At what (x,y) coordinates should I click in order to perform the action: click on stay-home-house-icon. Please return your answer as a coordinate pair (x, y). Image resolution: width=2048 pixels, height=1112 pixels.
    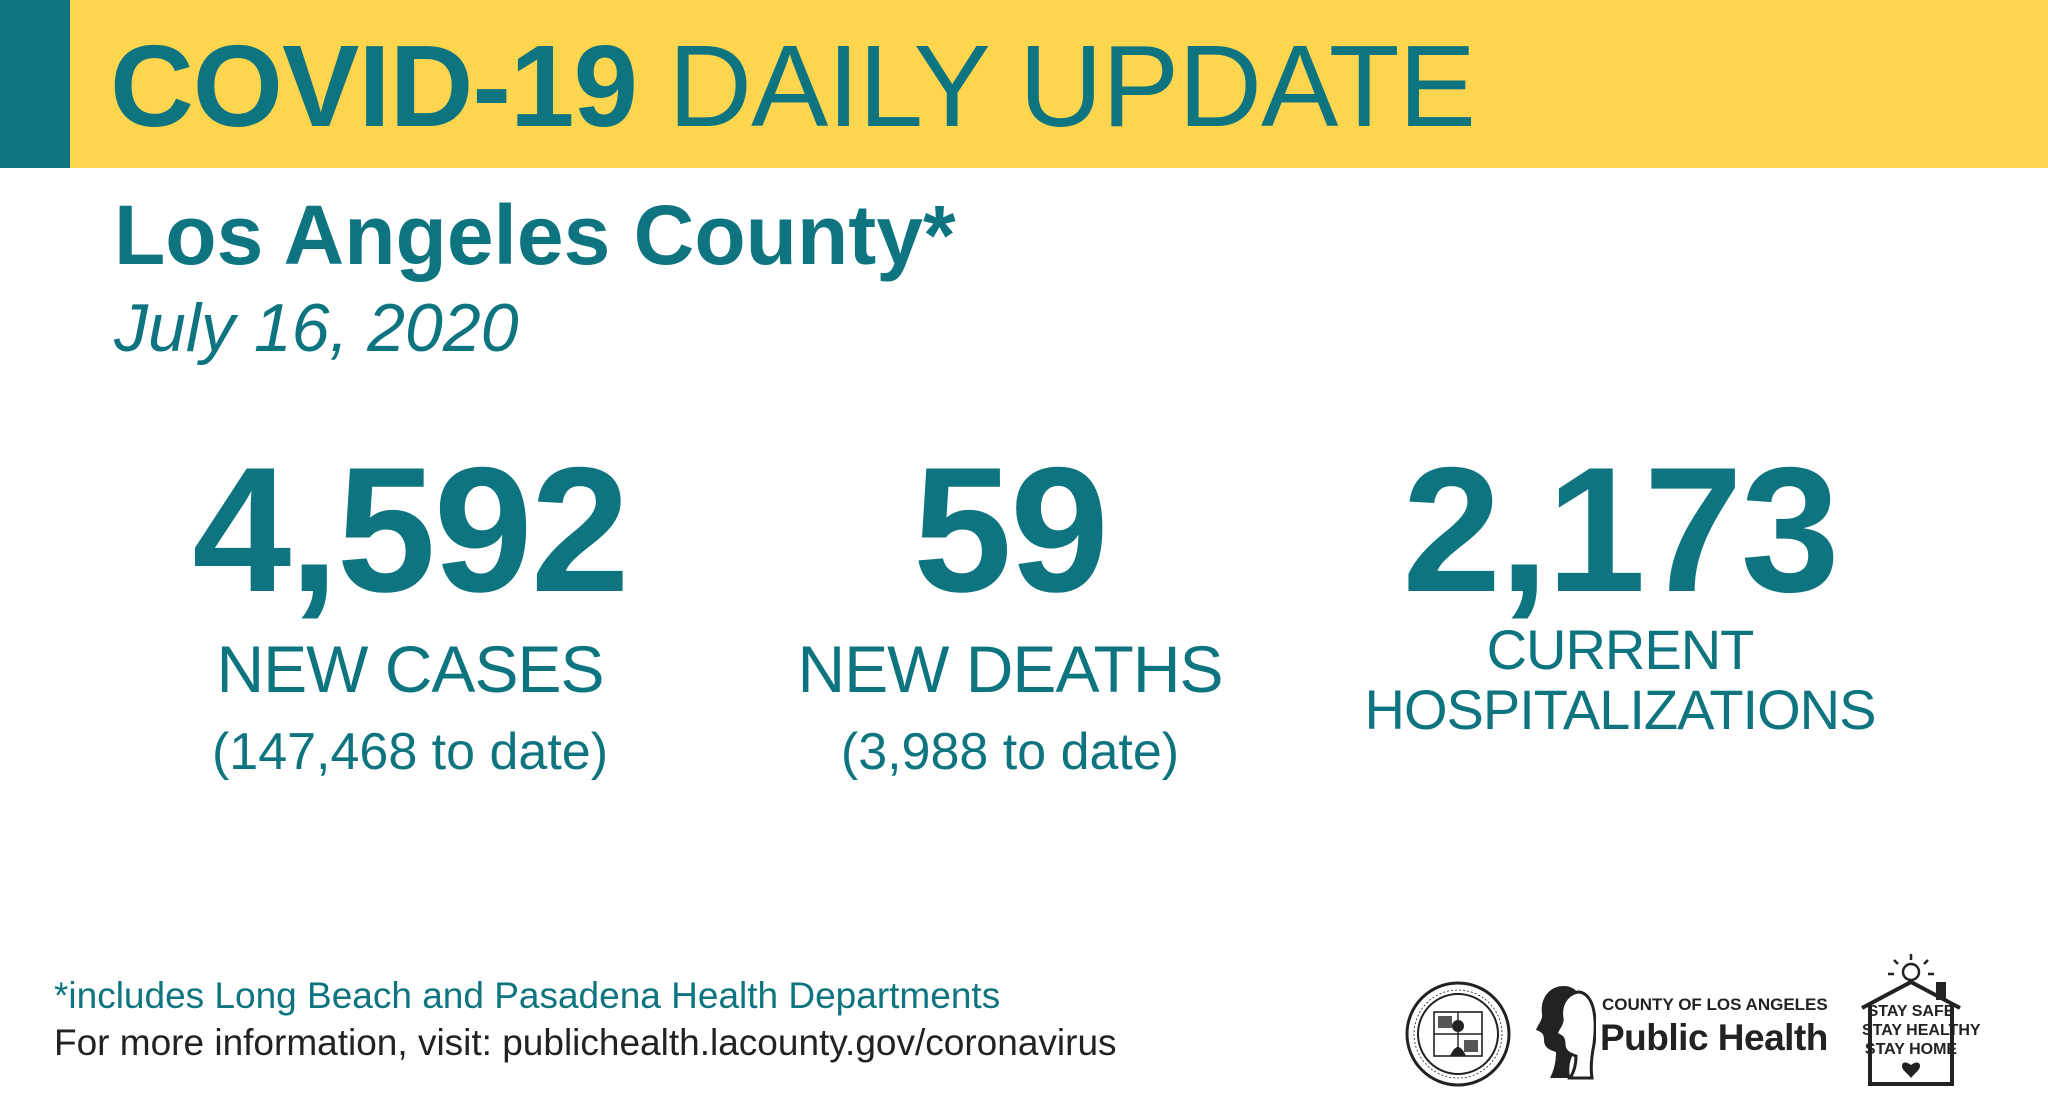
    Looking at the image, I should click on (1911, 1020).